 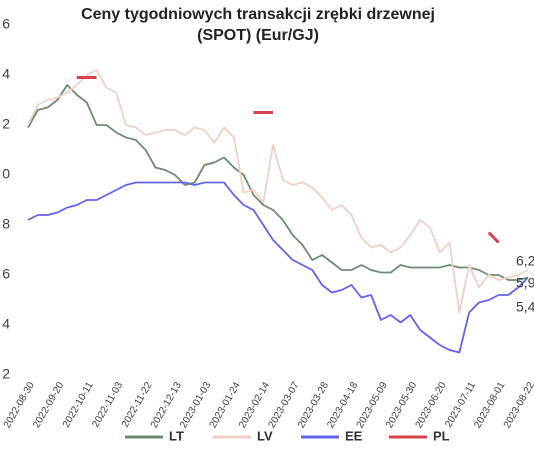 What do you see at coordinates (525, 283) in the screenshot?
I see `annotation: 5,9` at bounding box center [525, 283].